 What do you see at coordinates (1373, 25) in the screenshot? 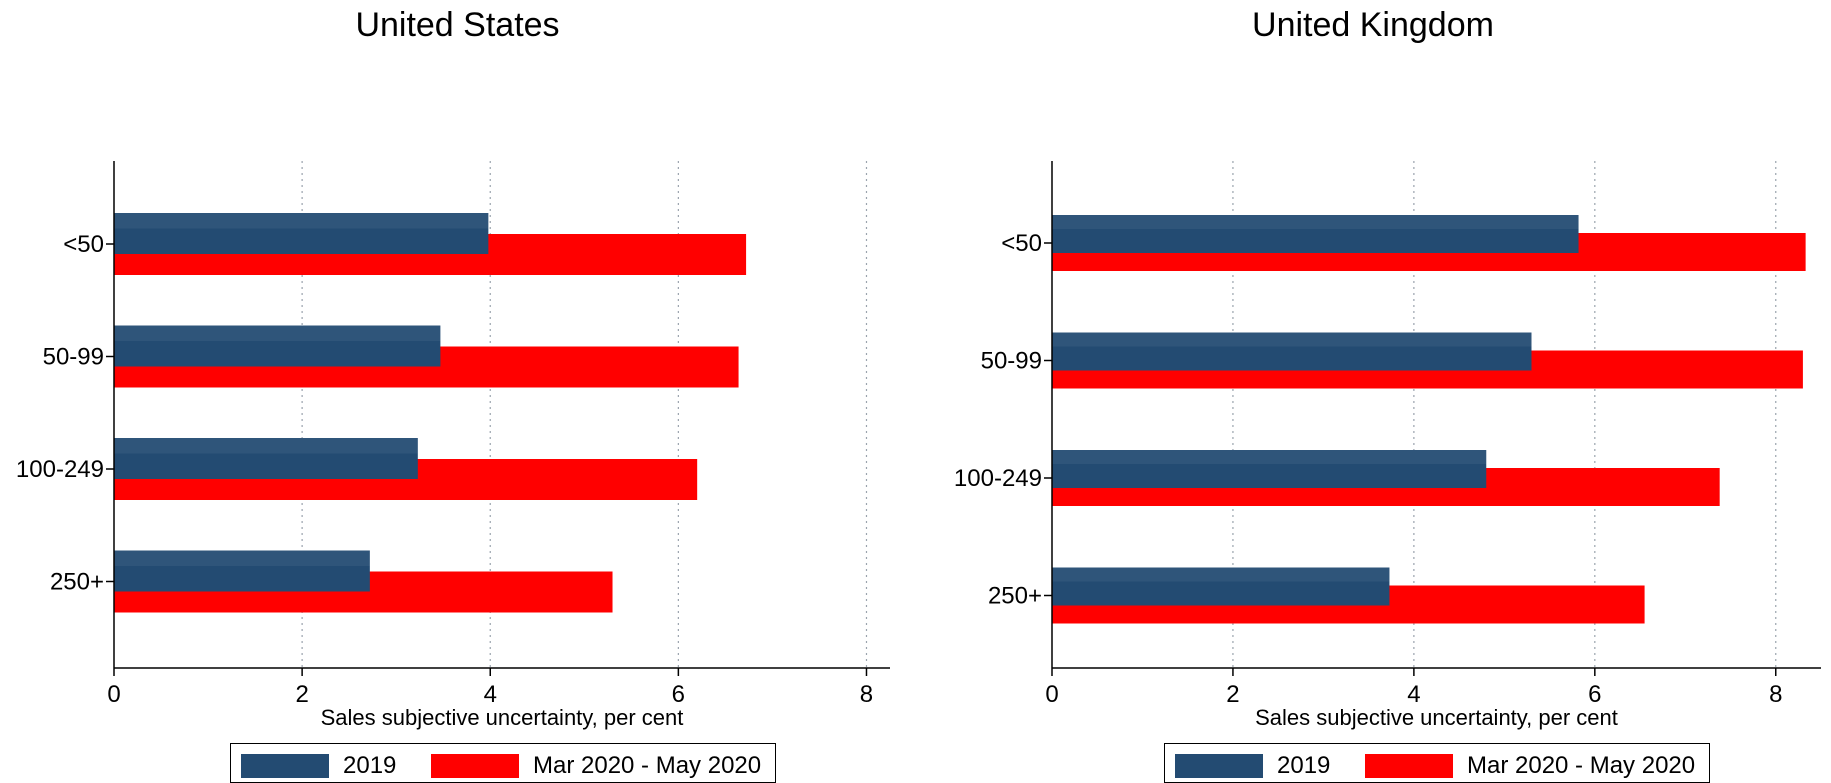
I see `chart-title: United Kingdom` at bounding box center [1373, 25].